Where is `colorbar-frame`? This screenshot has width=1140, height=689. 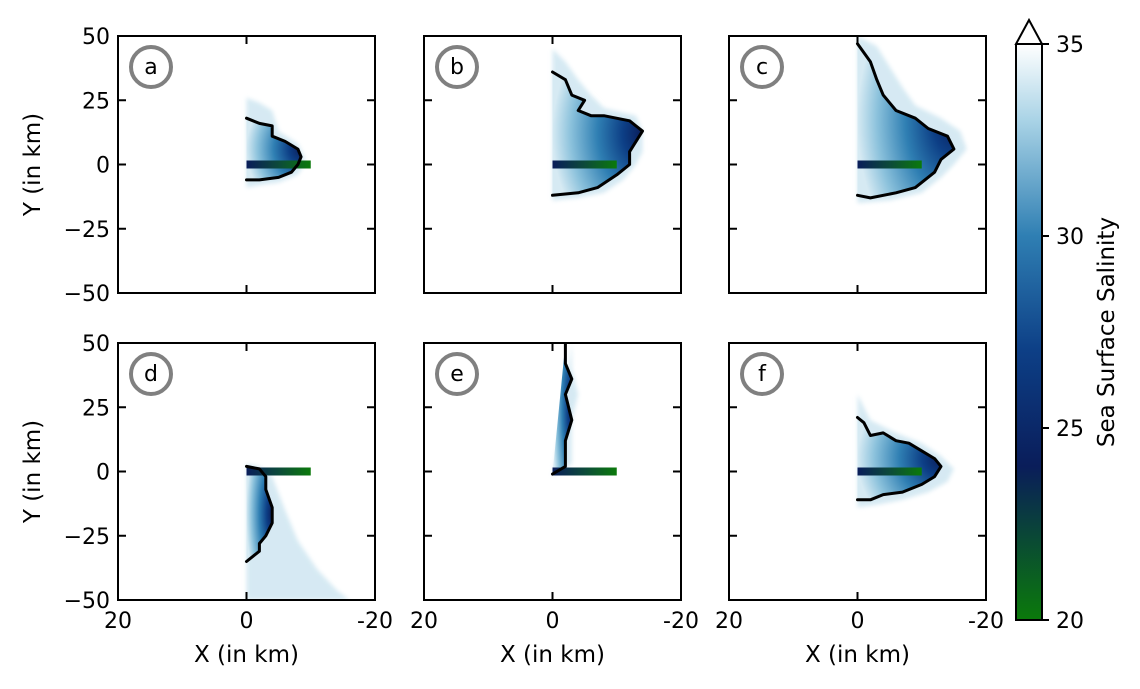 colorbar-frame is located at coordinates (1029, 332).